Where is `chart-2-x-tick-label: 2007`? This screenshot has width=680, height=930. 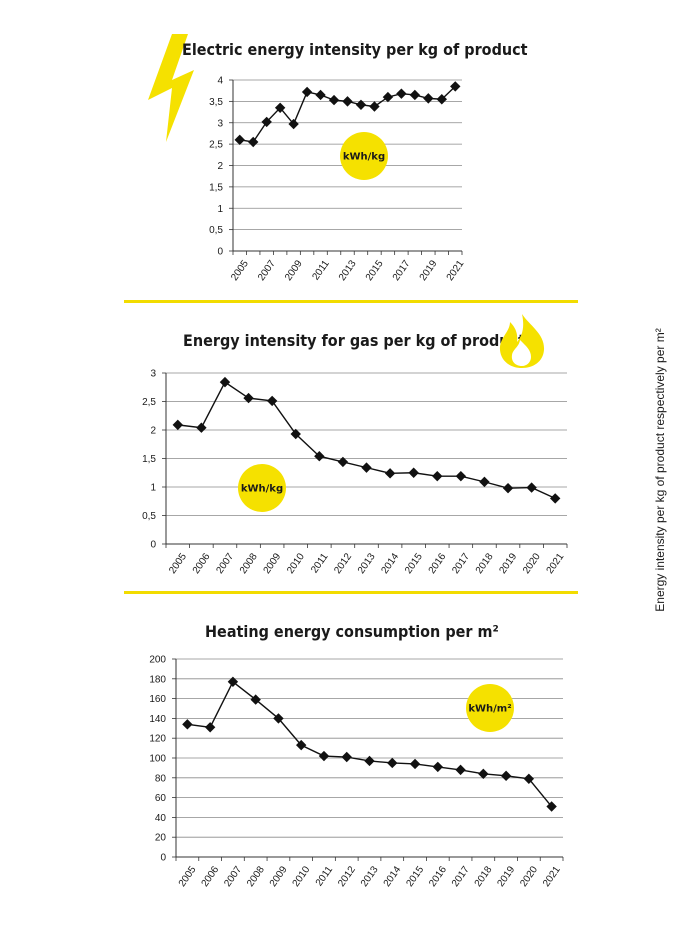
chart-2-x-tick-label: 2007 is located at coordinates (225, 563).